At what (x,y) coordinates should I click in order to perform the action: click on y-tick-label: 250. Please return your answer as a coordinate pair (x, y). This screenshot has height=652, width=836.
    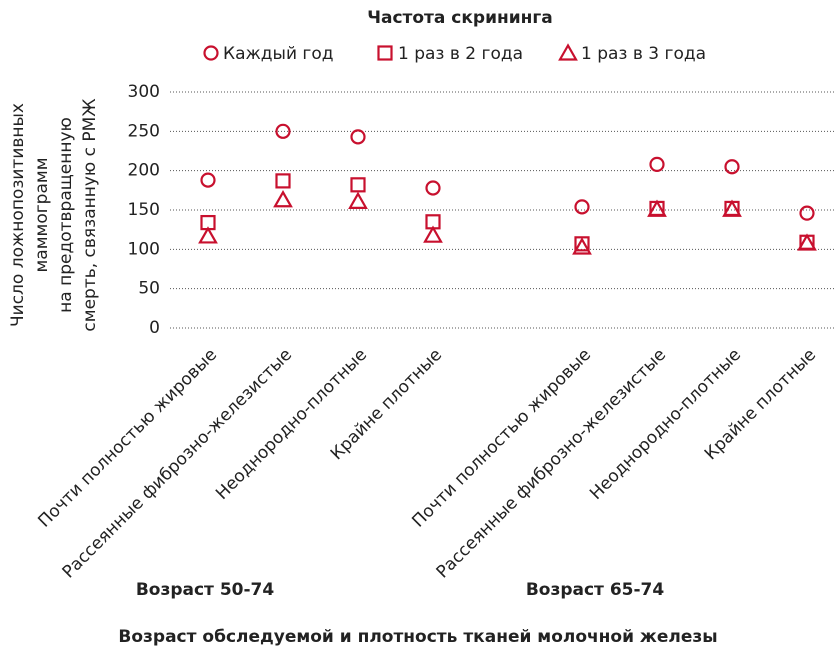
    Looking at the image, I should click on (144, 131).